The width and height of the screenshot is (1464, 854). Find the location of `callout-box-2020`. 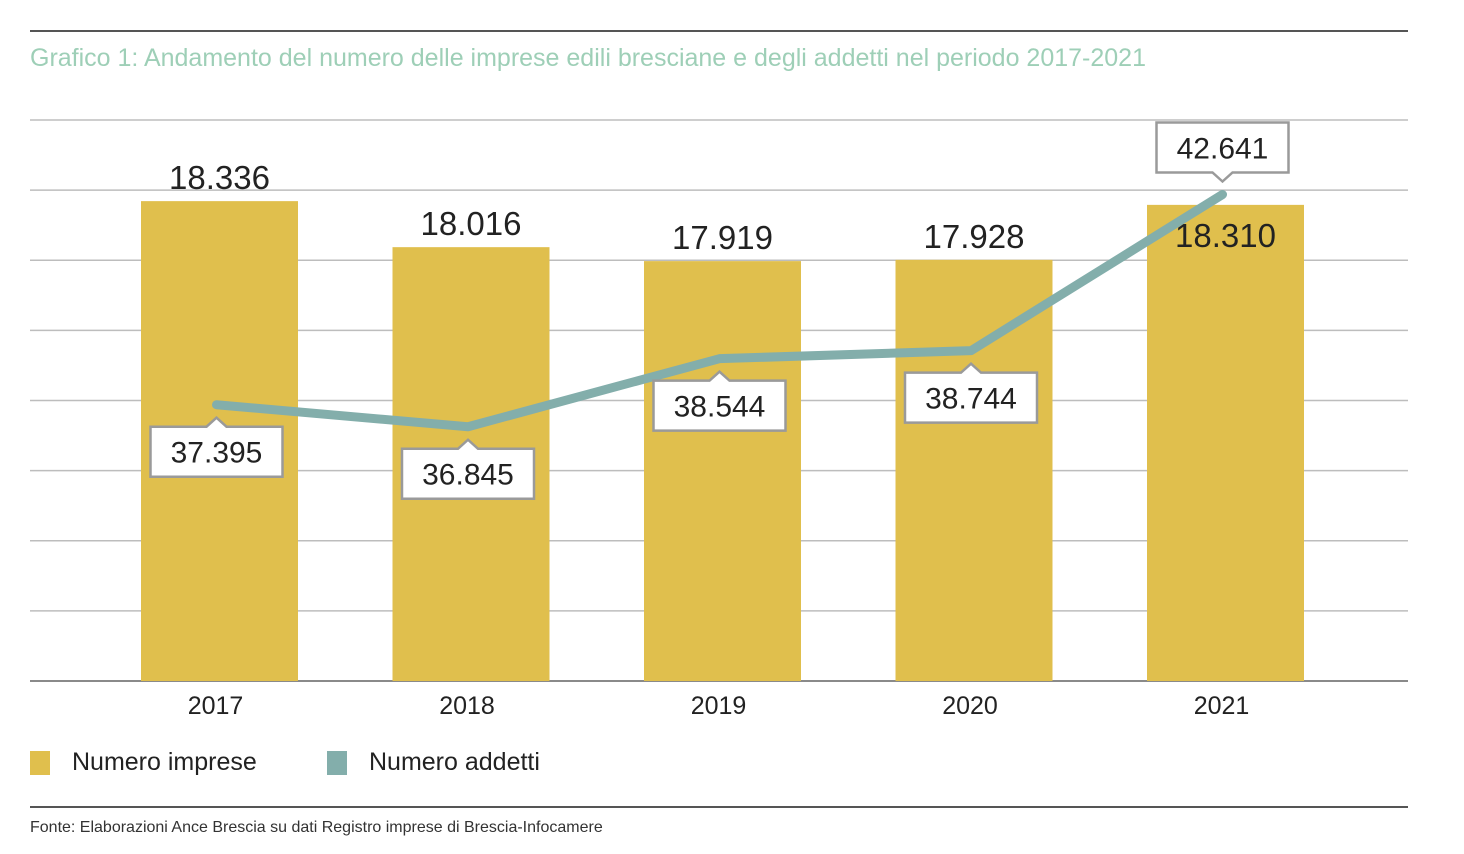

callout-box-2020 is located at coordinates (971, 392).